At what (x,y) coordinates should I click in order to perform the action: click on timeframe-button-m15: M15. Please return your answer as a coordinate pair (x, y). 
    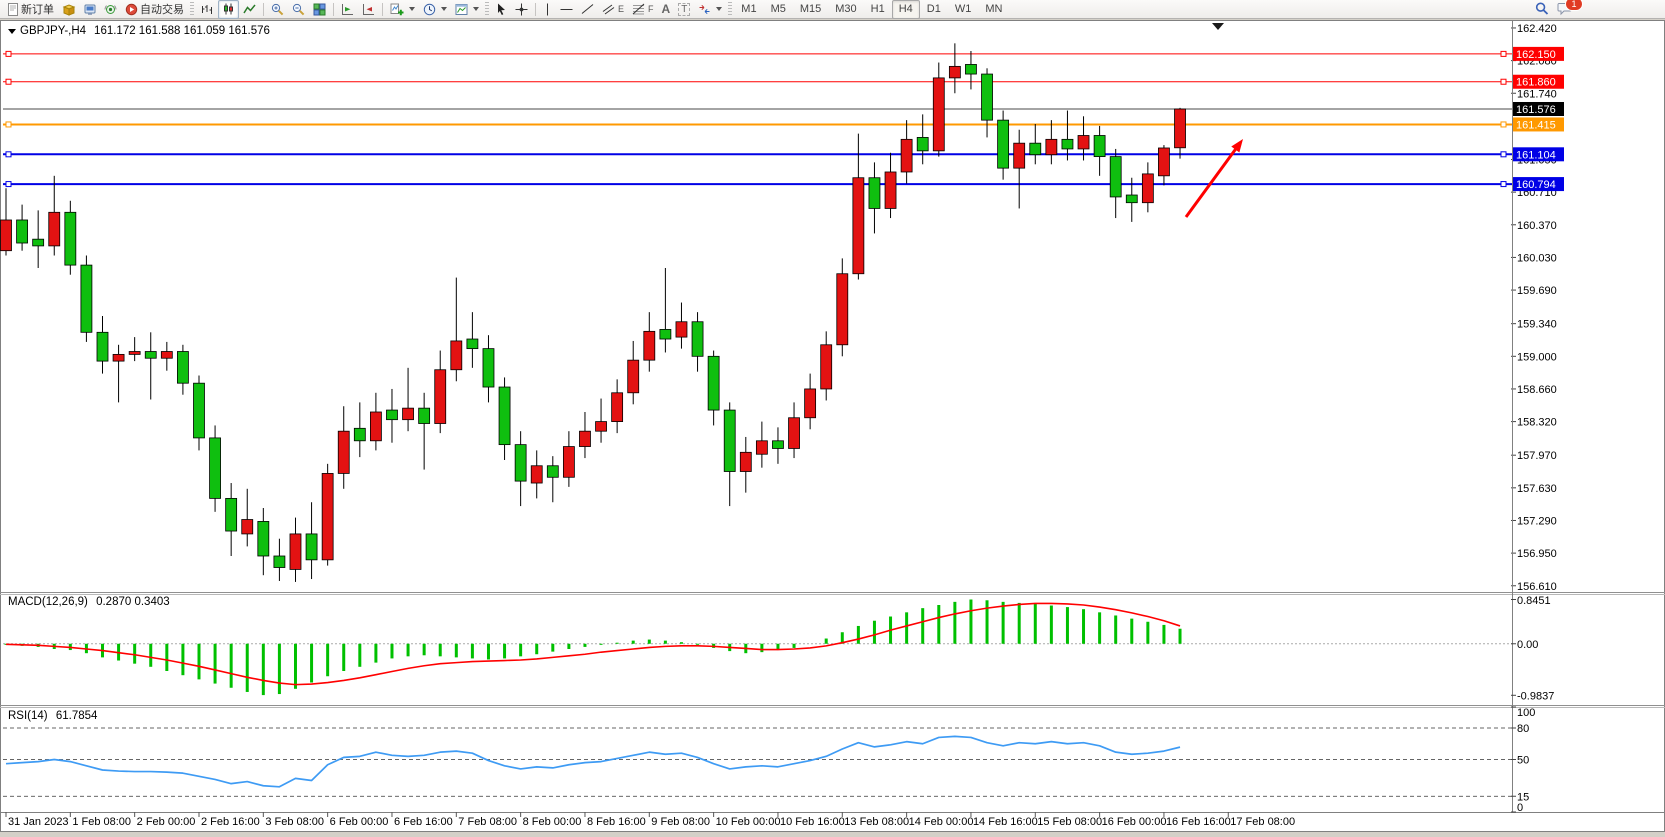
    Looking at the image, I should click on (810, 9).